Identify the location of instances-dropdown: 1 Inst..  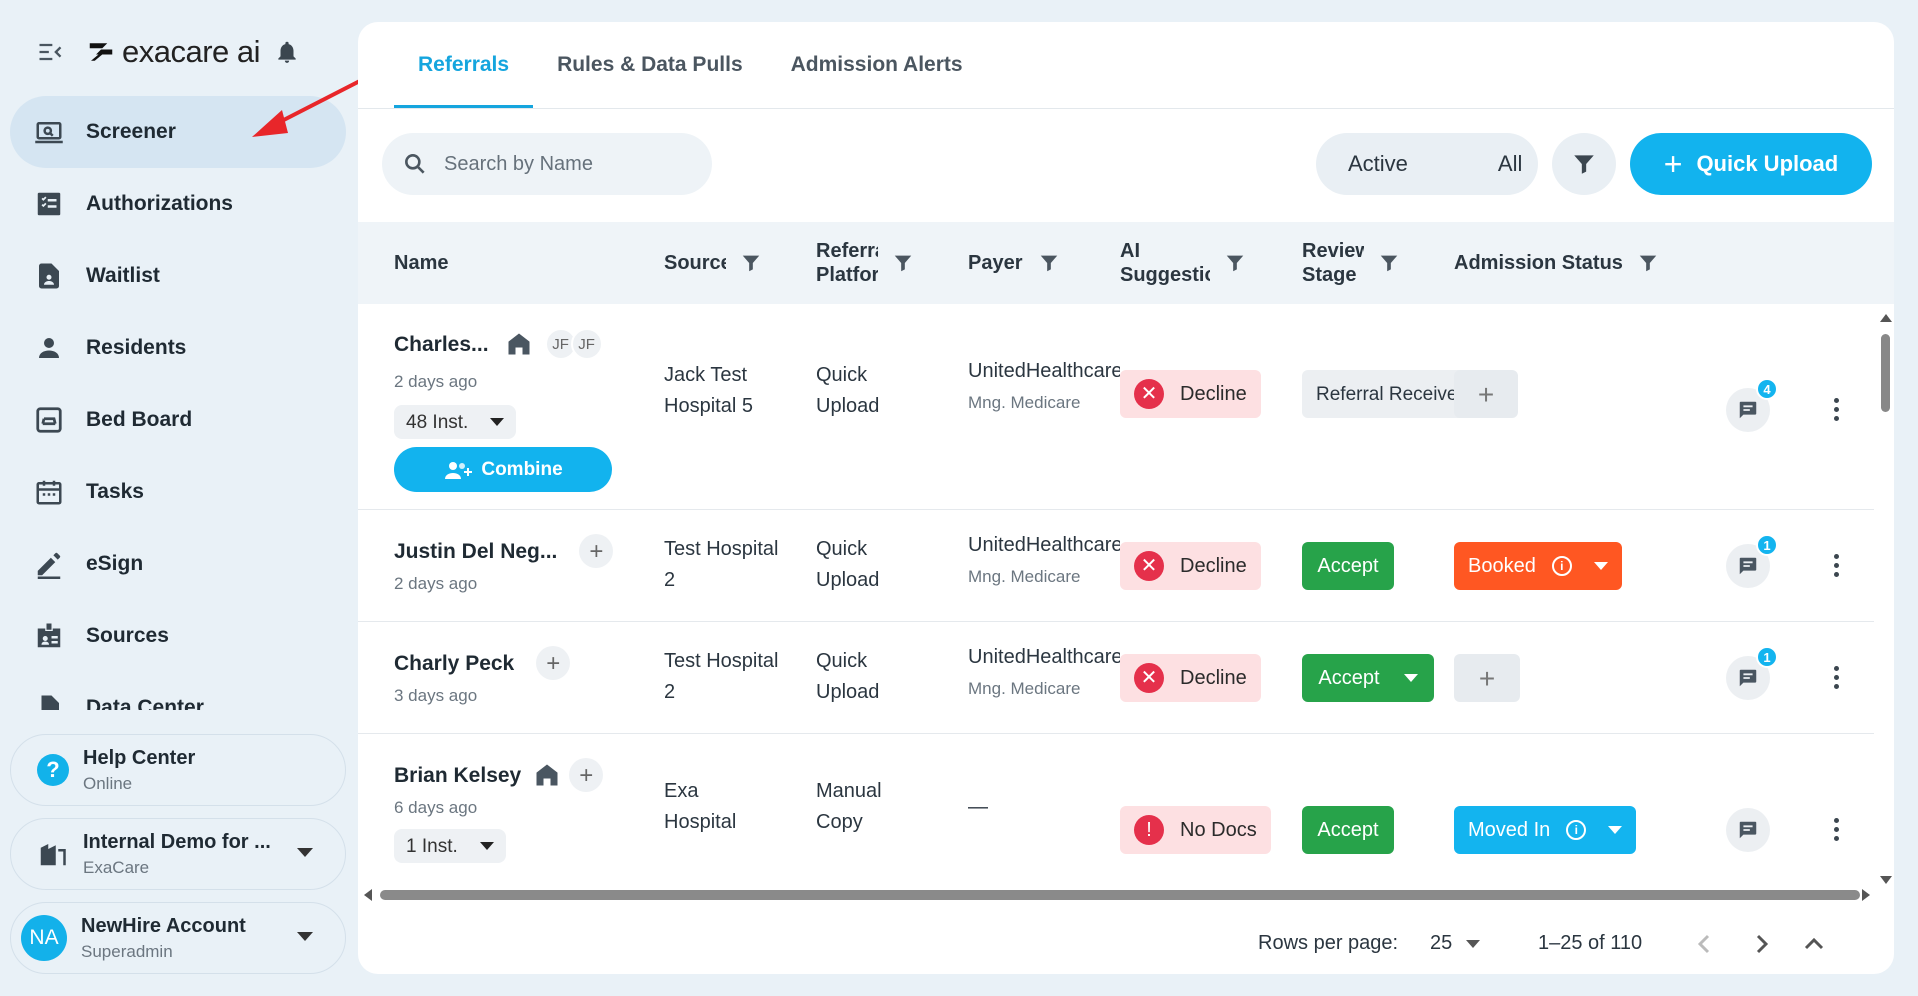
(450, 846).